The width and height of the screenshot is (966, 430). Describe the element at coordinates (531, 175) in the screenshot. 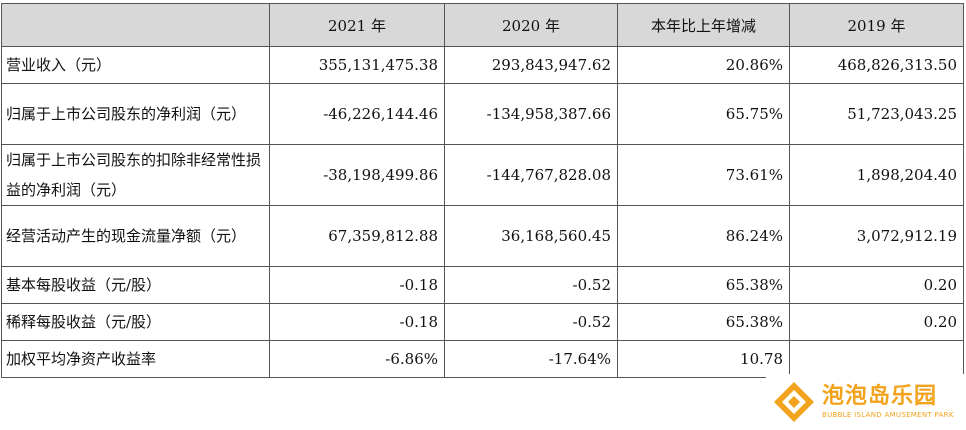

I see `cell-2020: -144,767,828.08` at that location.